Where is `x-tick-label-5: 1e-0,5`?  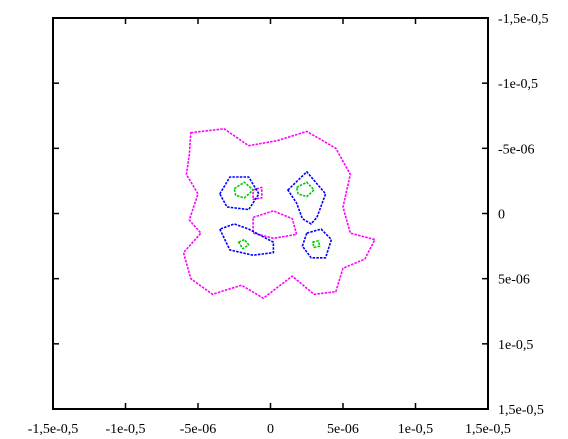
x-tick-label-5: 1e-0,5 is located at coordinates (415, 429).